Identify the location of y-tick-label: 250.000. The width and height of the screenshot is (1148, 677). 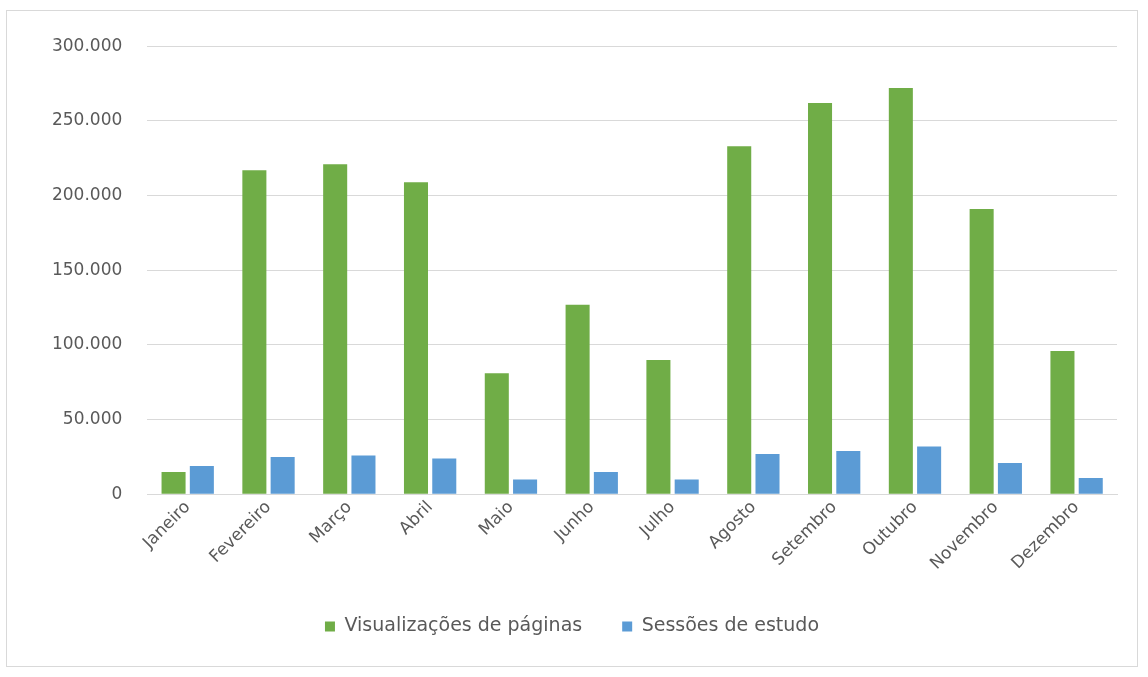
(87, 119).